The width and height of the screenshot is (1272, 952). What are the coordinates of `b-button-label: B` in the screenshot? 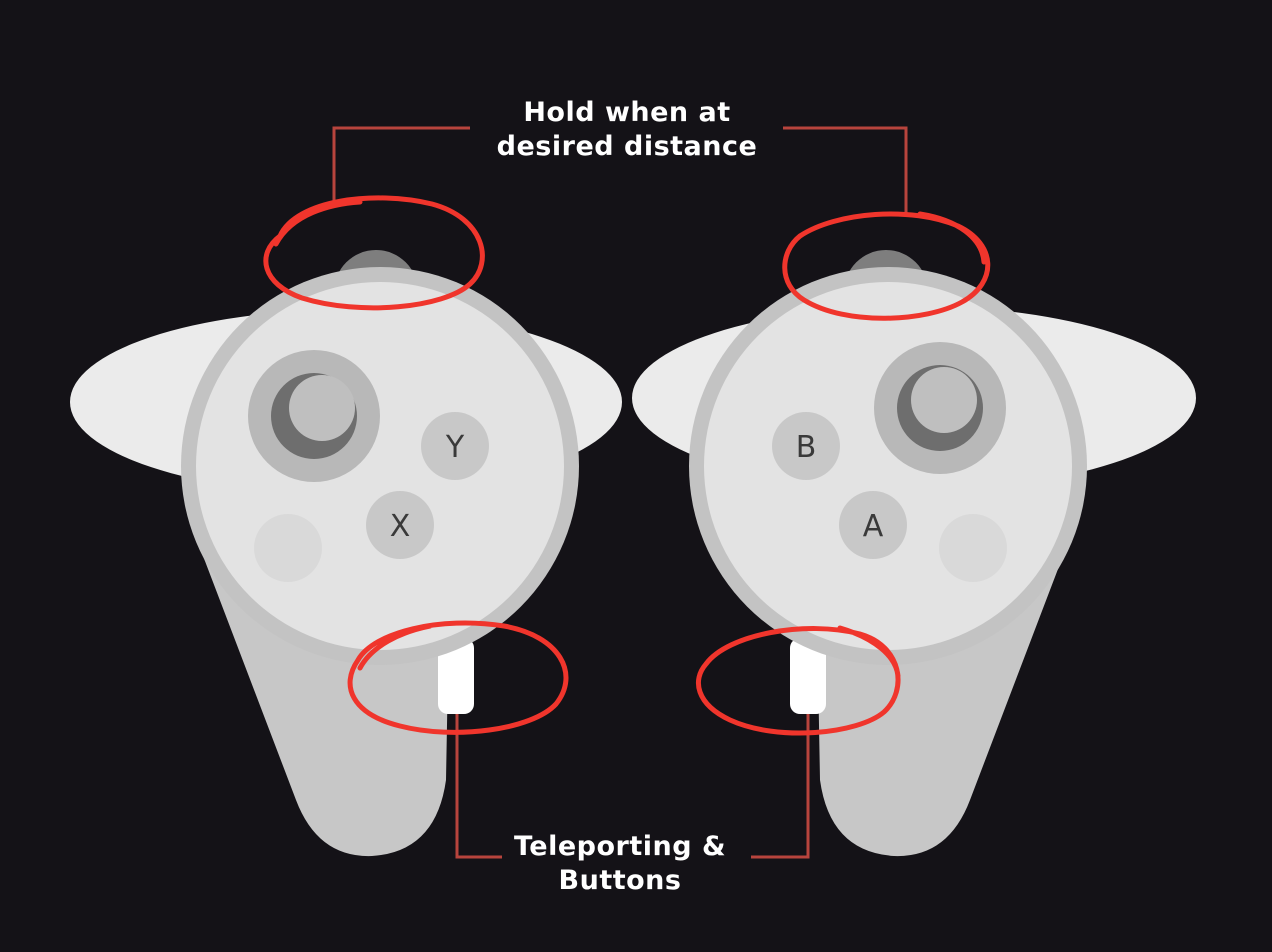 It's located at (806, 447).